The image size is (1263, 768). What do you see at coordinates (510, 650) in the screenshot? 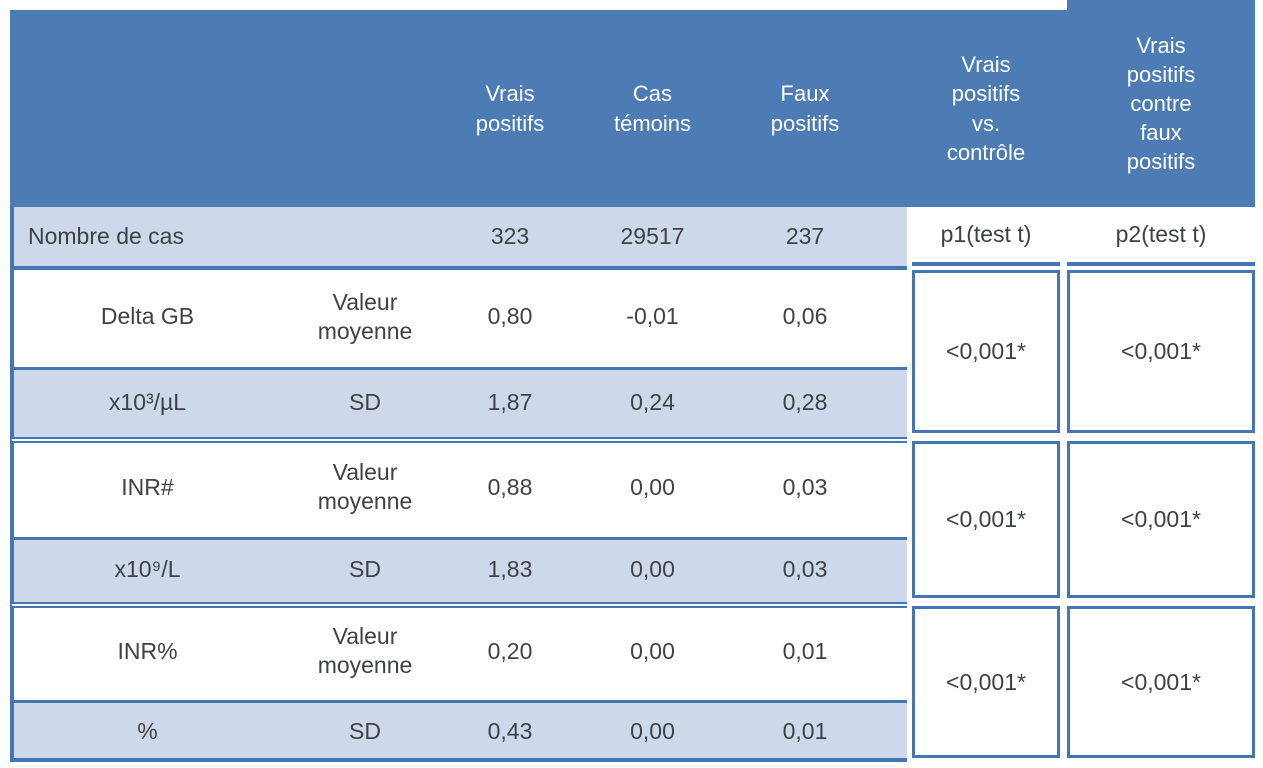
I see `inr-pct-mean-vrais-positifs: 0,20` at bounding box center [510, 650].